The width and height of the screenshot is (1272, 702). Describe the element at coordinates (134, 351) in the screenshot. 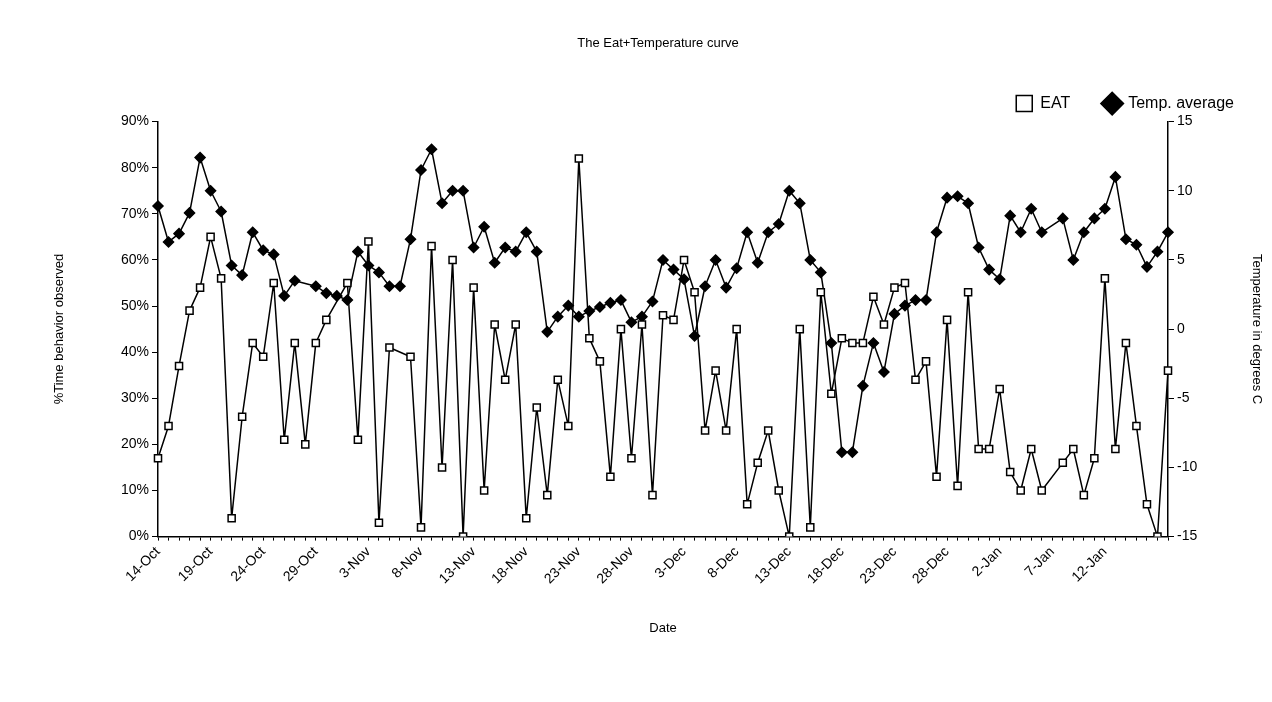

I see `y-tick-label: 40%` at that location.